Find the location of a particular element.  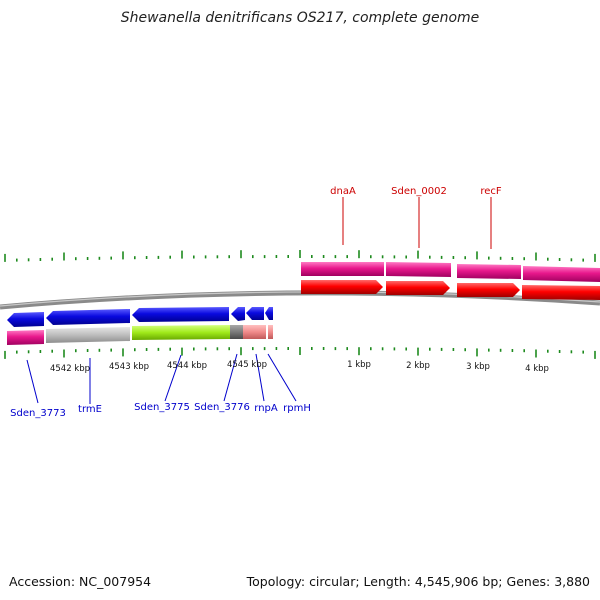

gene-label-rnpA: rnpA is located at coordinates (266, 408).